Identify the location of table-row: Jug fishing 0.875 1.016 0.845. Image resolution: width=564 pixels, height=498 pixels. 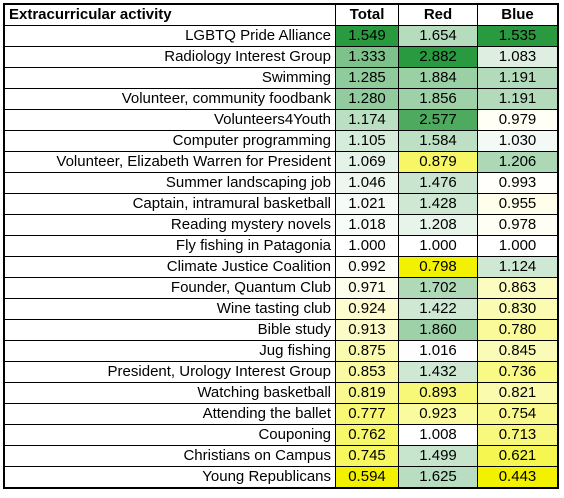
(281, 351).